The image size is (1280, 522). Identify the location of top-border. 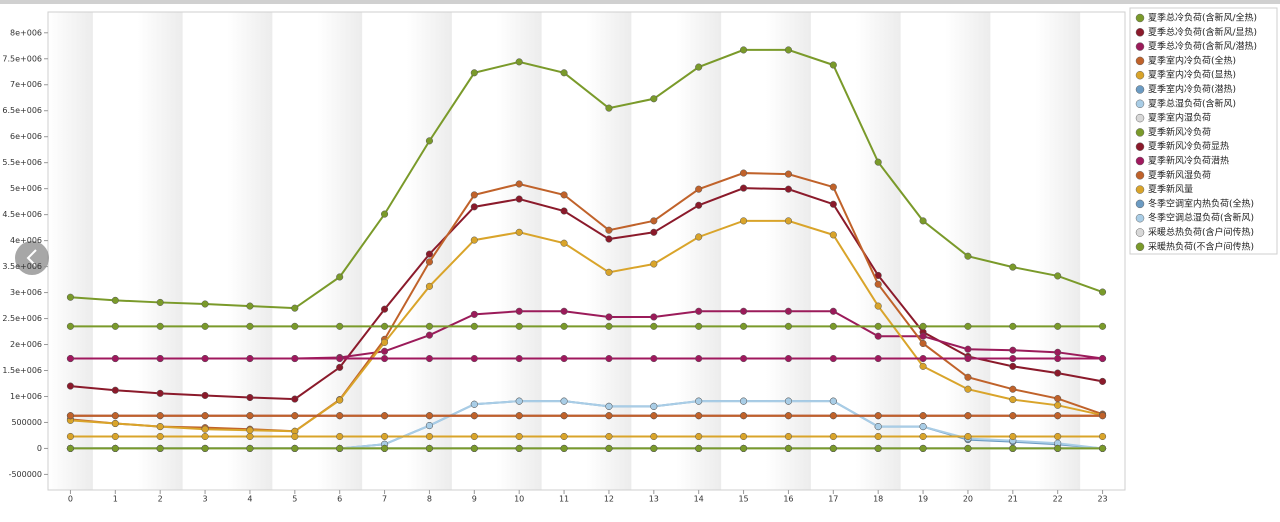
(640, 2).